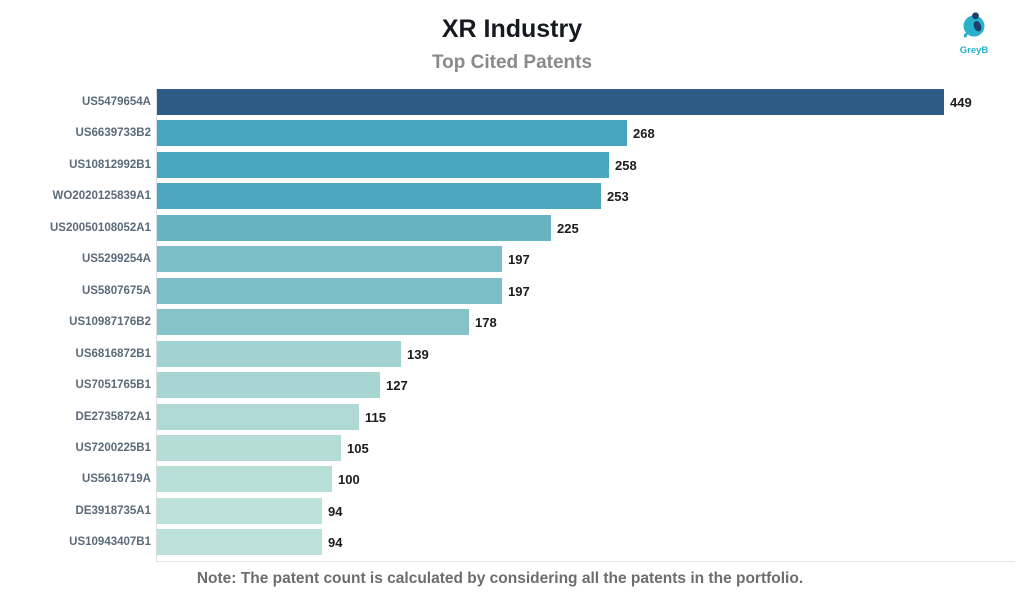 The image size is (1024, 600). I want to click on bar-row: US6639733B2 268, so click(512, 133).